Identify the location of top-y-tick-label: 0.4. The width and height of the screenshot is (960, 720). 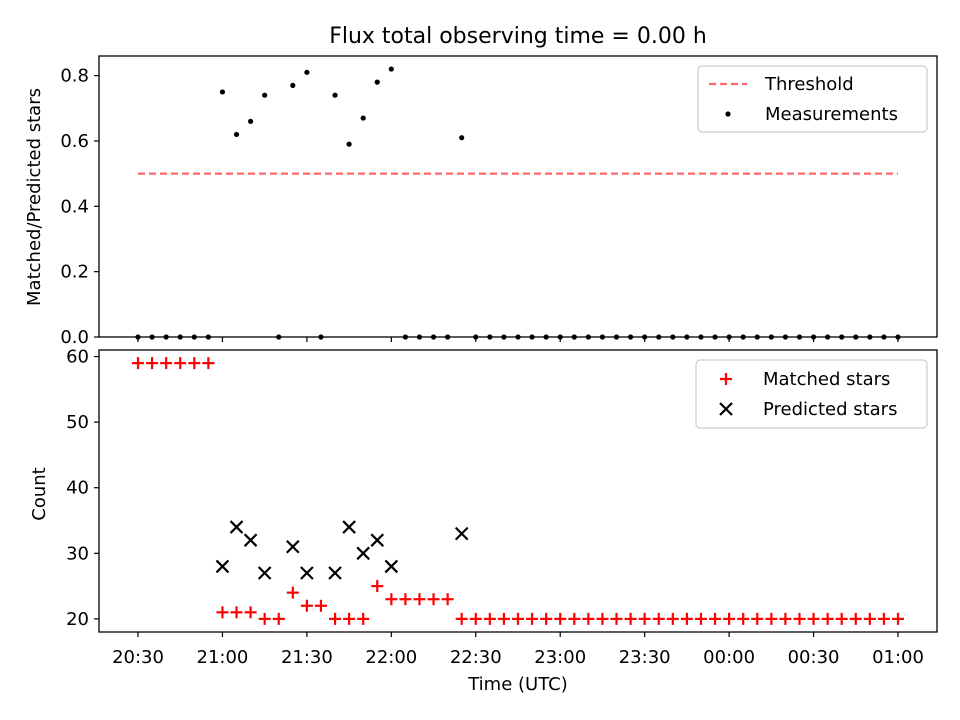
(74, 206).